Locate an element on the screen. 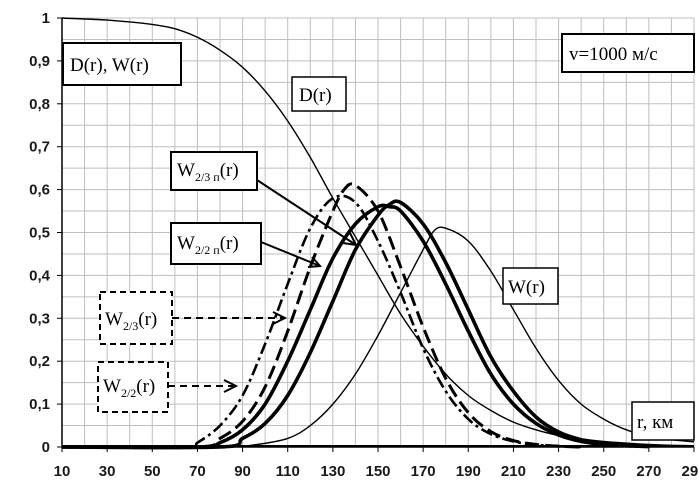 Image resolution: width=698 pixels, height=489 pixels. y-tick-9: 0,9 is located at coordinates (39, 61).